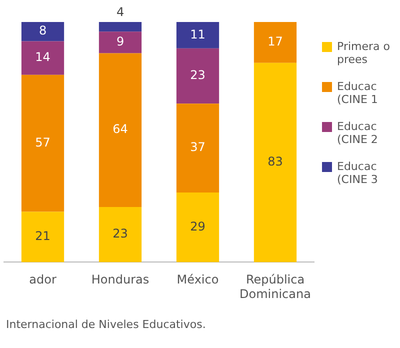 Image resolution: width=400 pixels, height=348 pixels. I want to click on legend-label: Educac (CINE 3, so click(358, 173).